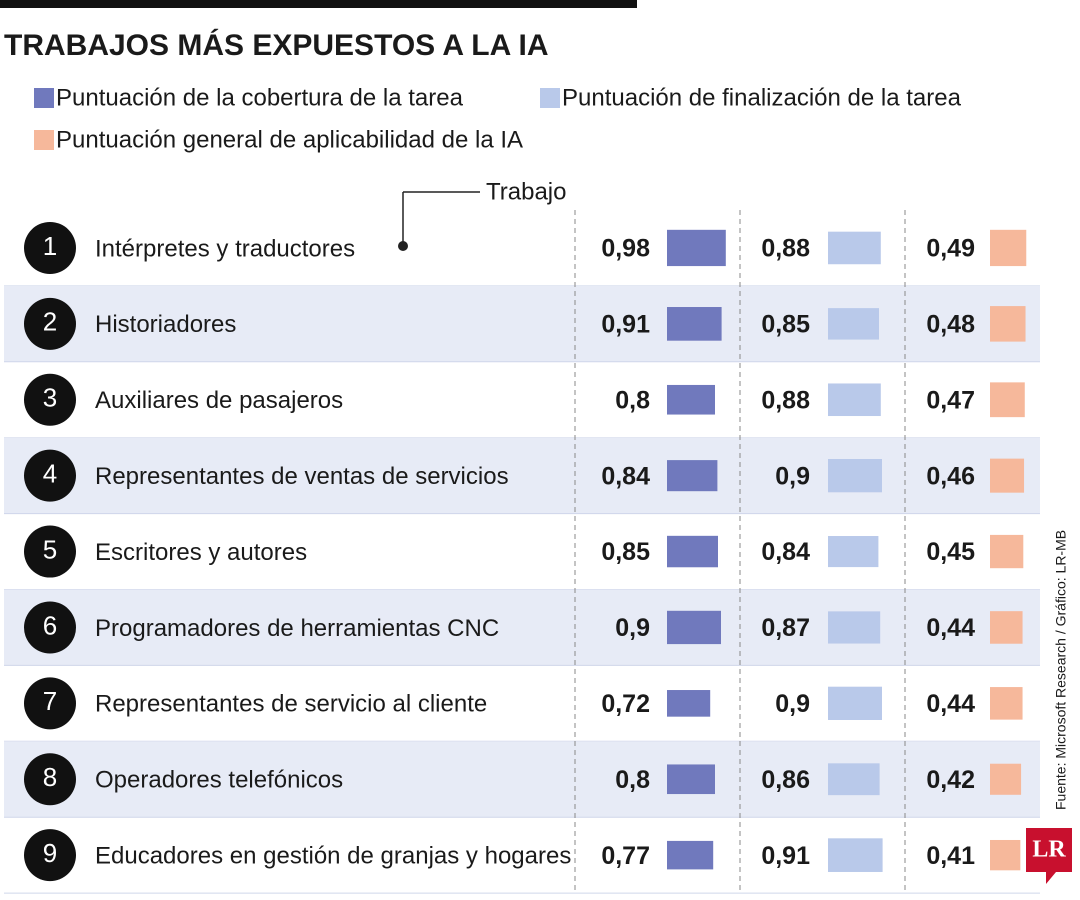 Image resolution: width=1080 pixels, height=900 pixels. What do you see at coordinates (785, 628) in the screenshot?
I see `value-label: 0,87` at bounding box center [785, 628].